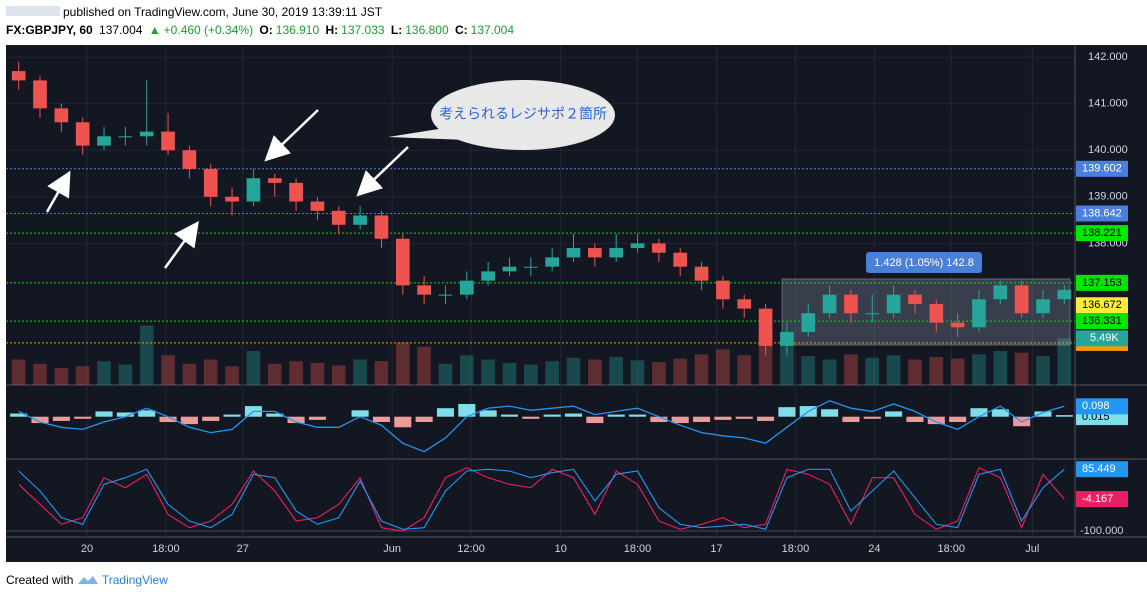 This screenshot has width=1147, height=598. Describe the element at coordinates (523, 115) in the screenshot. I see `callout-bubble` at that location.